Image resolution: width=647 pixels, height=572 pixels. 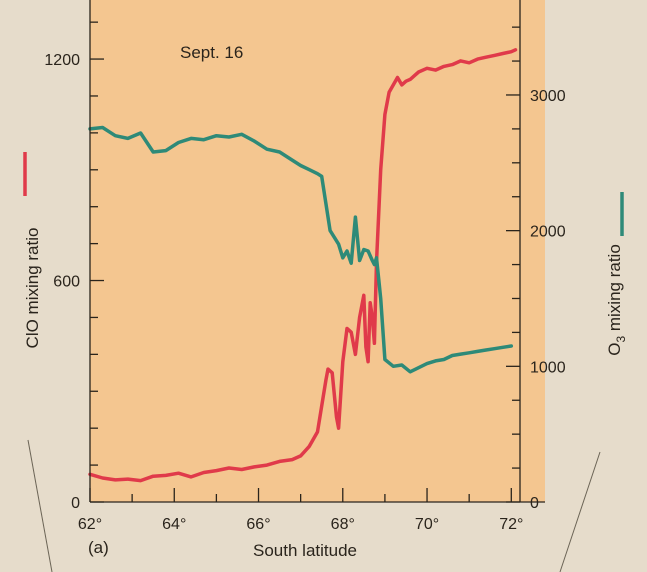 I want to click on y-left-ticks: 0 600 1200, so click(x=74, y=266).